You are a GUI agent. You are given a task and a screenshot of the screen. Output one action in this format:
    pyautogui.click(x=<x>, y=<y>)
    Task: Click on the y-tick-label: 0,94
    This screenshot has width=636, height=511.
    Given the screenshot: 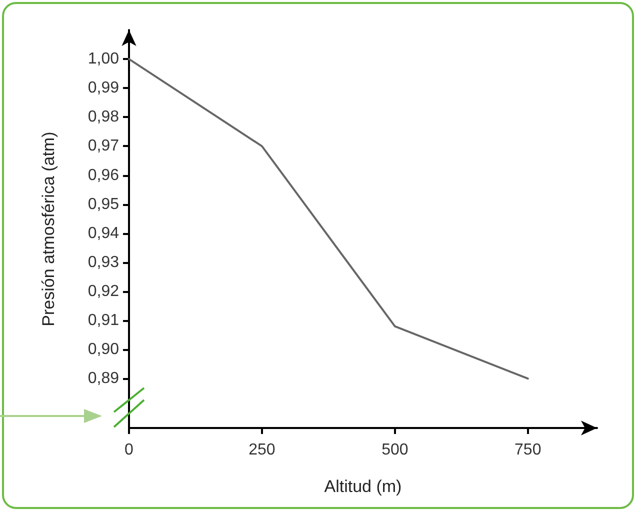 What is the action you would take?
    pyautogui.click(x=104, y=233)
    